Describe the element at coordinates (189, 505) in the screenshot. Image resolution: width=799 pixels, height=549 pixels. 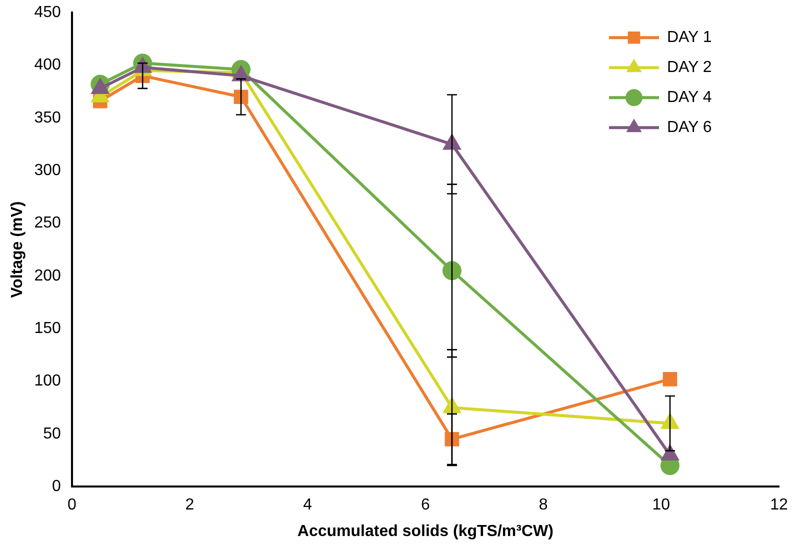
I see `x-tick-label: 2` at that location.